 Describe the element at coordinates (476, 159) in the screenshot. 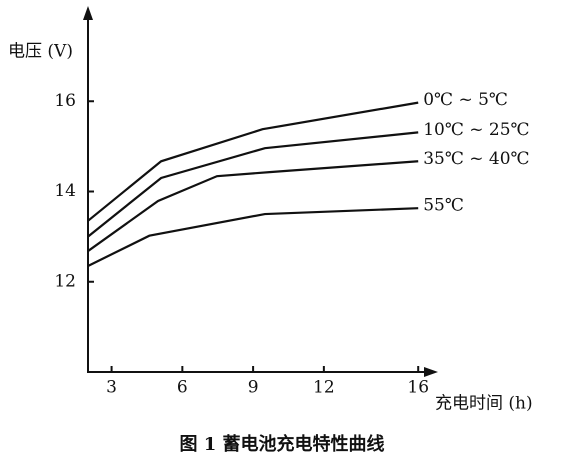

I see `series-label: 35℃ ~ 40℃` at that location.